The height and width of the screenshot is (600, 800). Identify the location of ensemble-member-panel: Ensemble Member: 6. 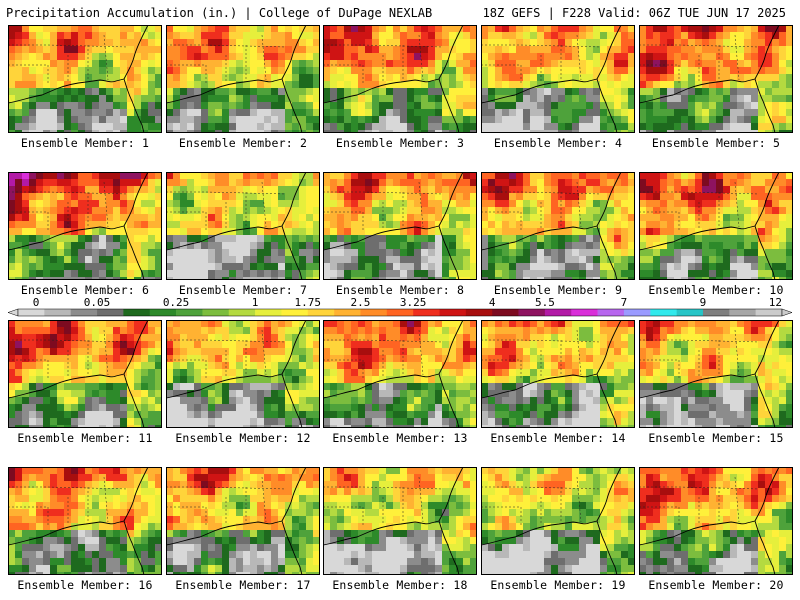
(85, 234).